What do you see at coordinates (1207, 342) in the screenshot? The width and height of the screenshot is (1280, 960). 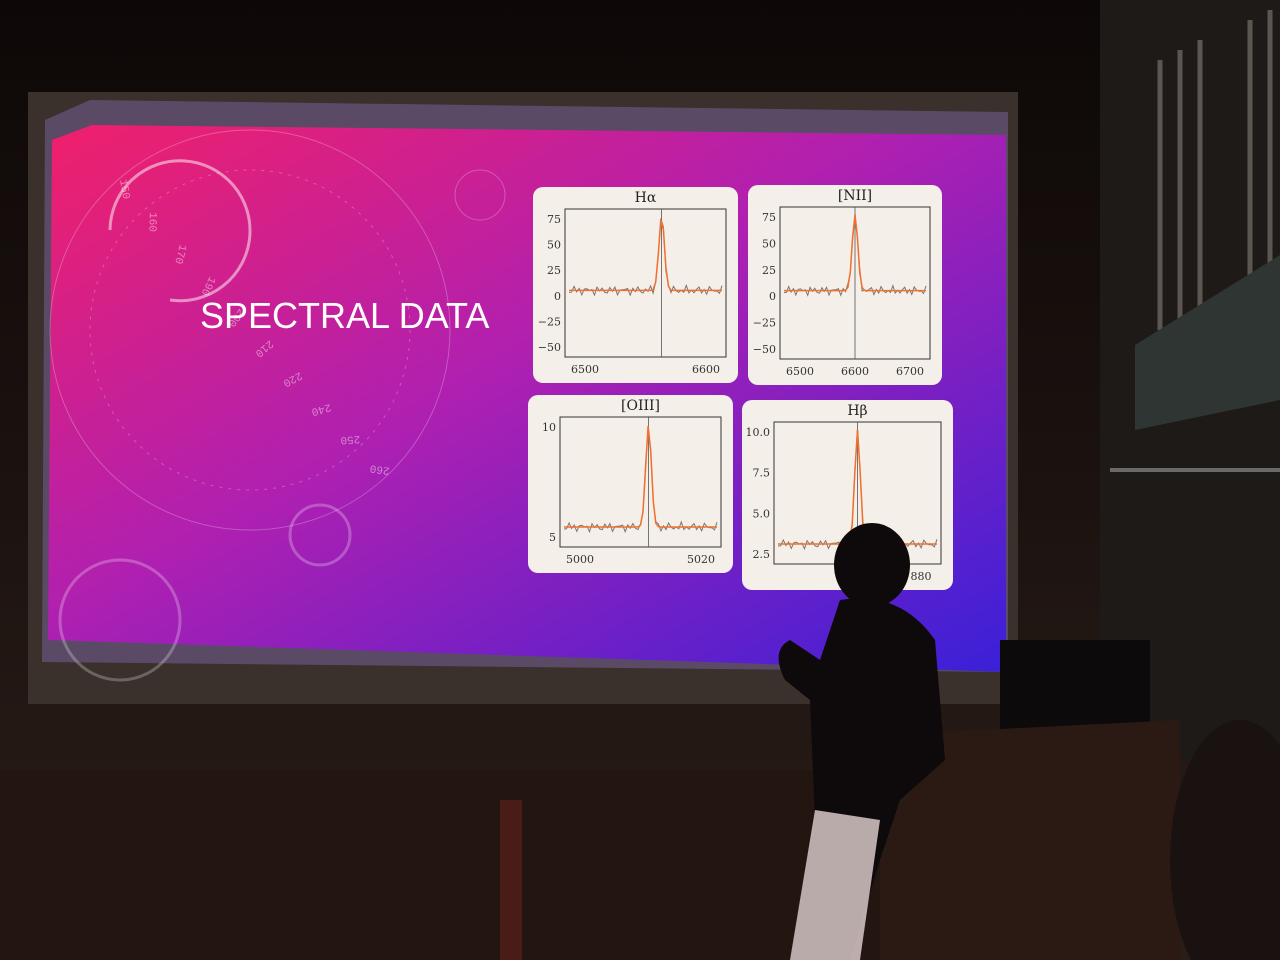 I see `balcony-rail` at bounding box center [1207, 342].